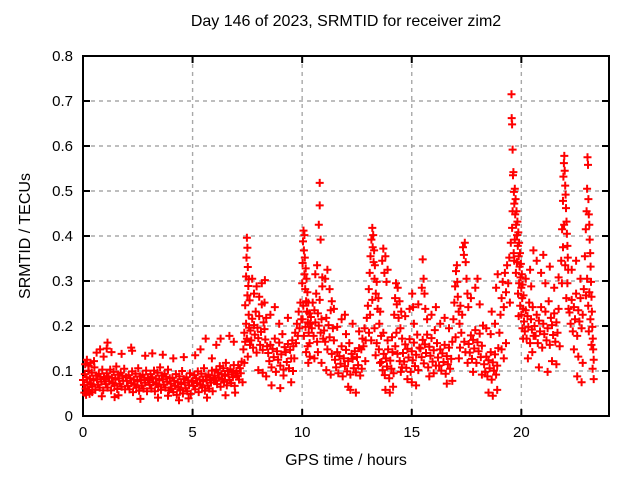 The image size is (640, 480). Describe the element at coordinates (302, 432) in the screenshot. I see `x-tick-label: 10` at that location.